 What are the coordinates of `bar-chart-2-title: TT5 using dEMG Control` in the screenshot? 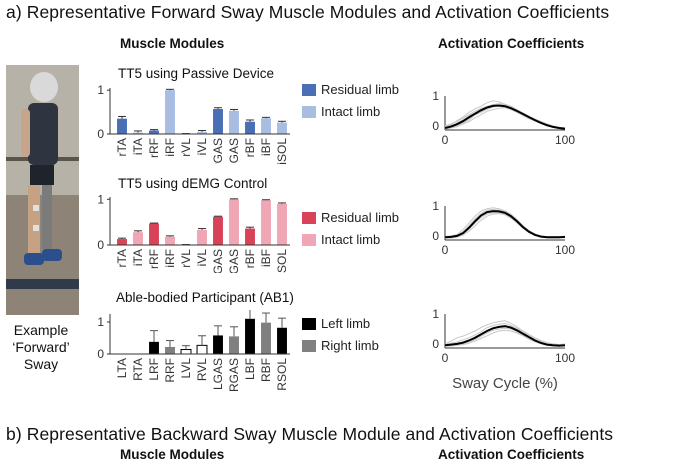 It's located at (193, 183).